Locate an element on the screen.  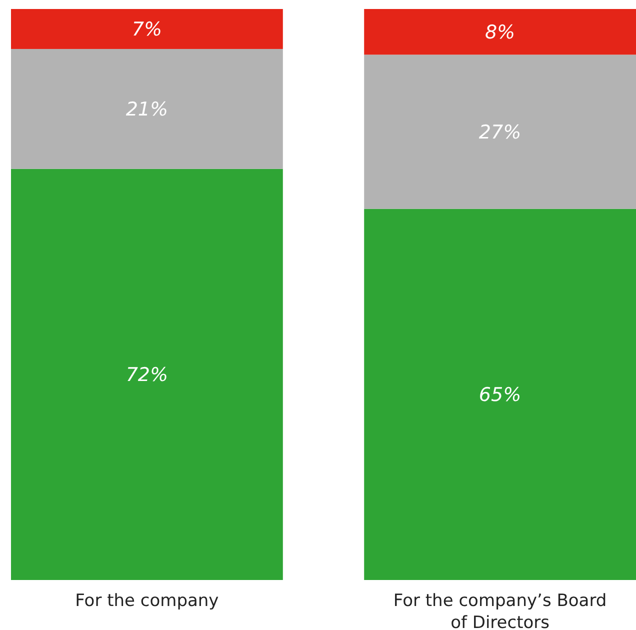
data-label: 72% is located at coordinates (147, 375).